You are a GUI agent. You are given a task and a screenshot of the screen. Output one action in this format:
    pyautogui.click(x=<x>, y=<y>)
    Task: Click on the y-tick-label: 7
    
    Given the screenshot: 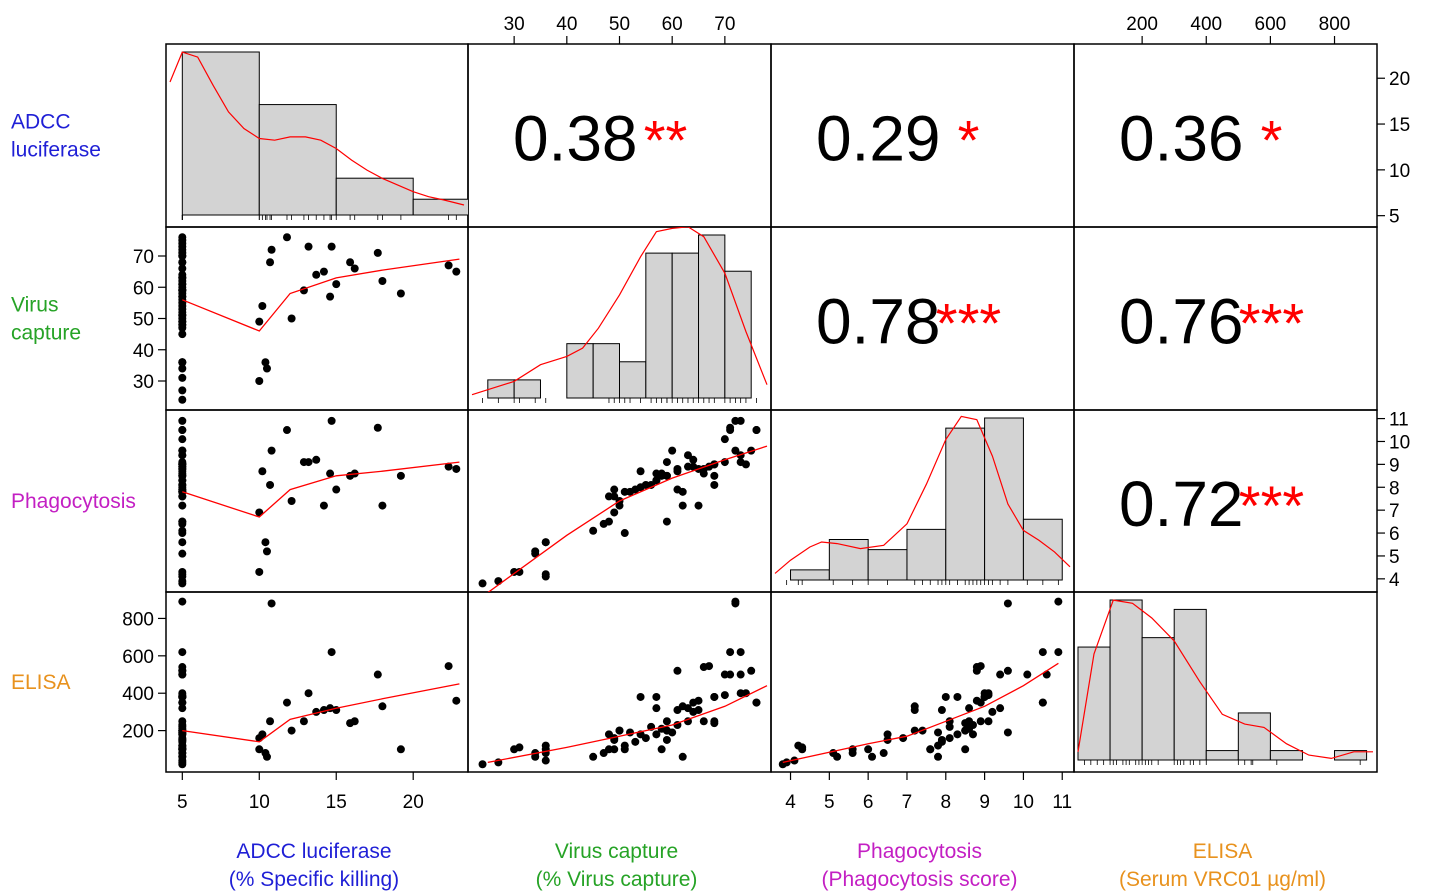 What is the action you would take?
    pyautogui.click(x=1394, y=511)
    